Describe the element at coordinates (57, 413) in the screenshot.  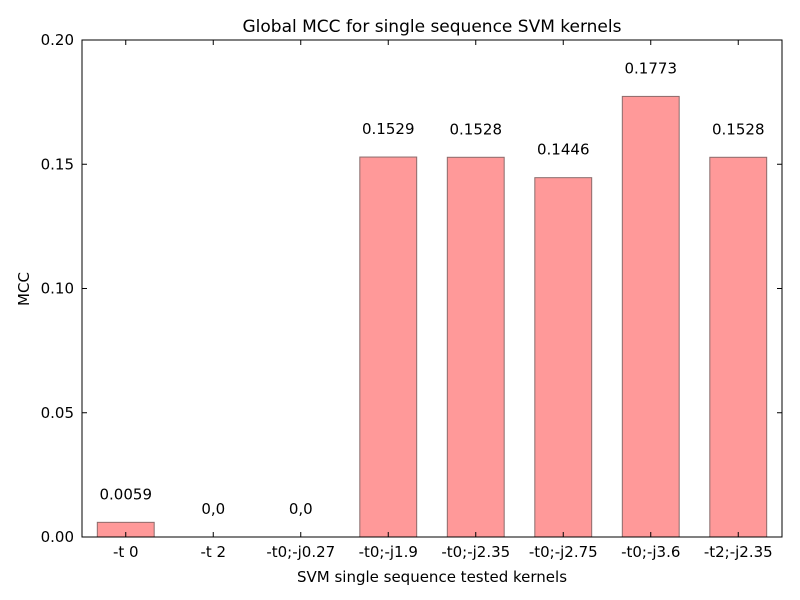
I see `y-tick-label: 0.05` at that location.